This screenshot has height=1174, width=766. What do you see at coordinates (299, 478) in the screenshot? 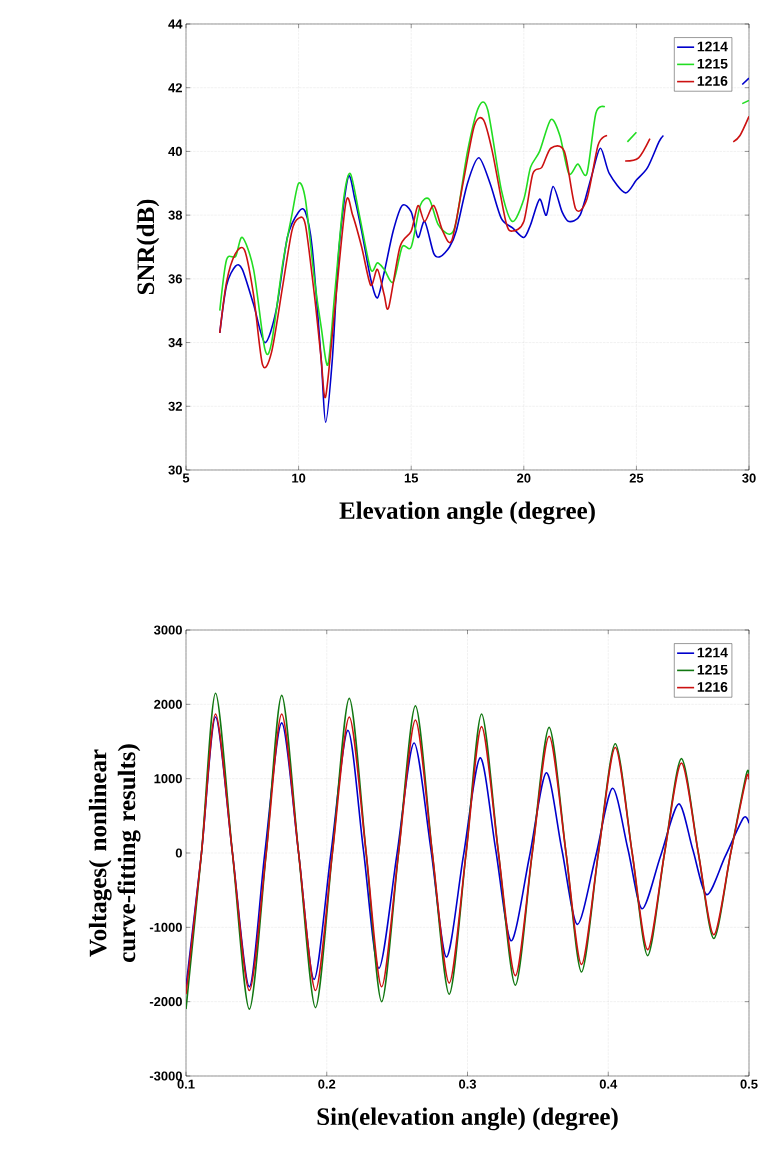
I see `x-tick-label: 10` at bounding box center [299, 478].